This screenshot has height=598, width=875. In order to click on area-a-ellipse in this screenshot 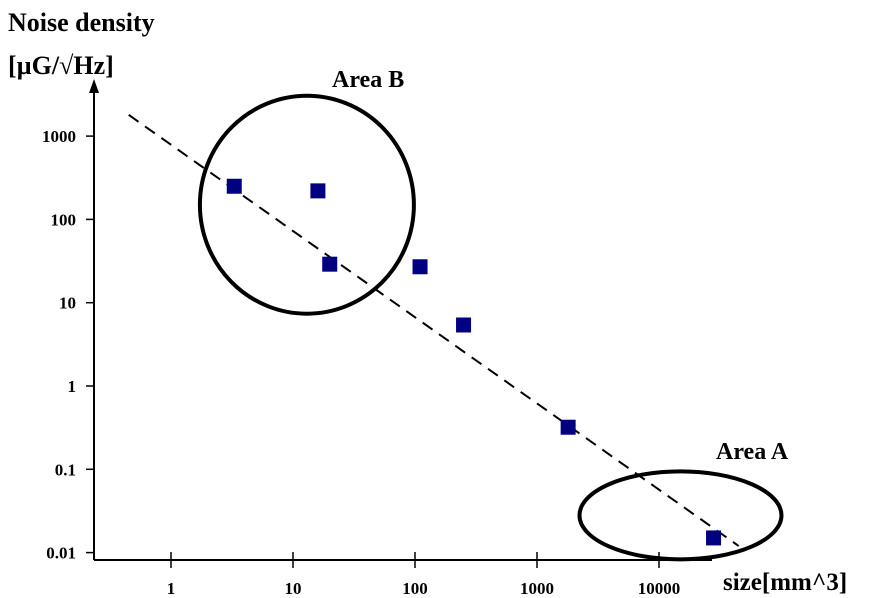, I will do `click(680, 515)`.